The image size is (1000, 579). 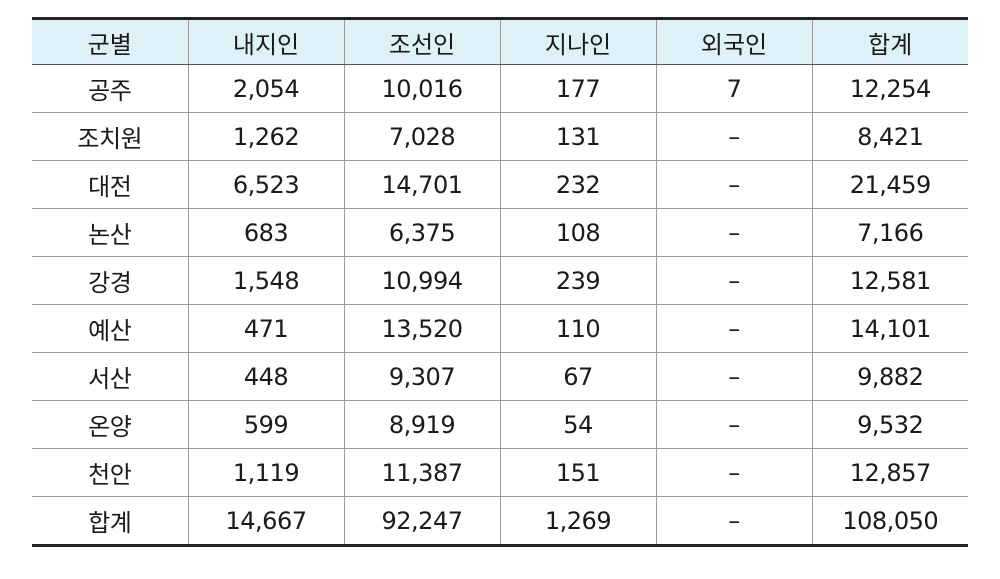 What do you see at coordinates (889, 472) in the screenshot?
I see `table-cell-total: 12,857` at bounding box center [889, 472].